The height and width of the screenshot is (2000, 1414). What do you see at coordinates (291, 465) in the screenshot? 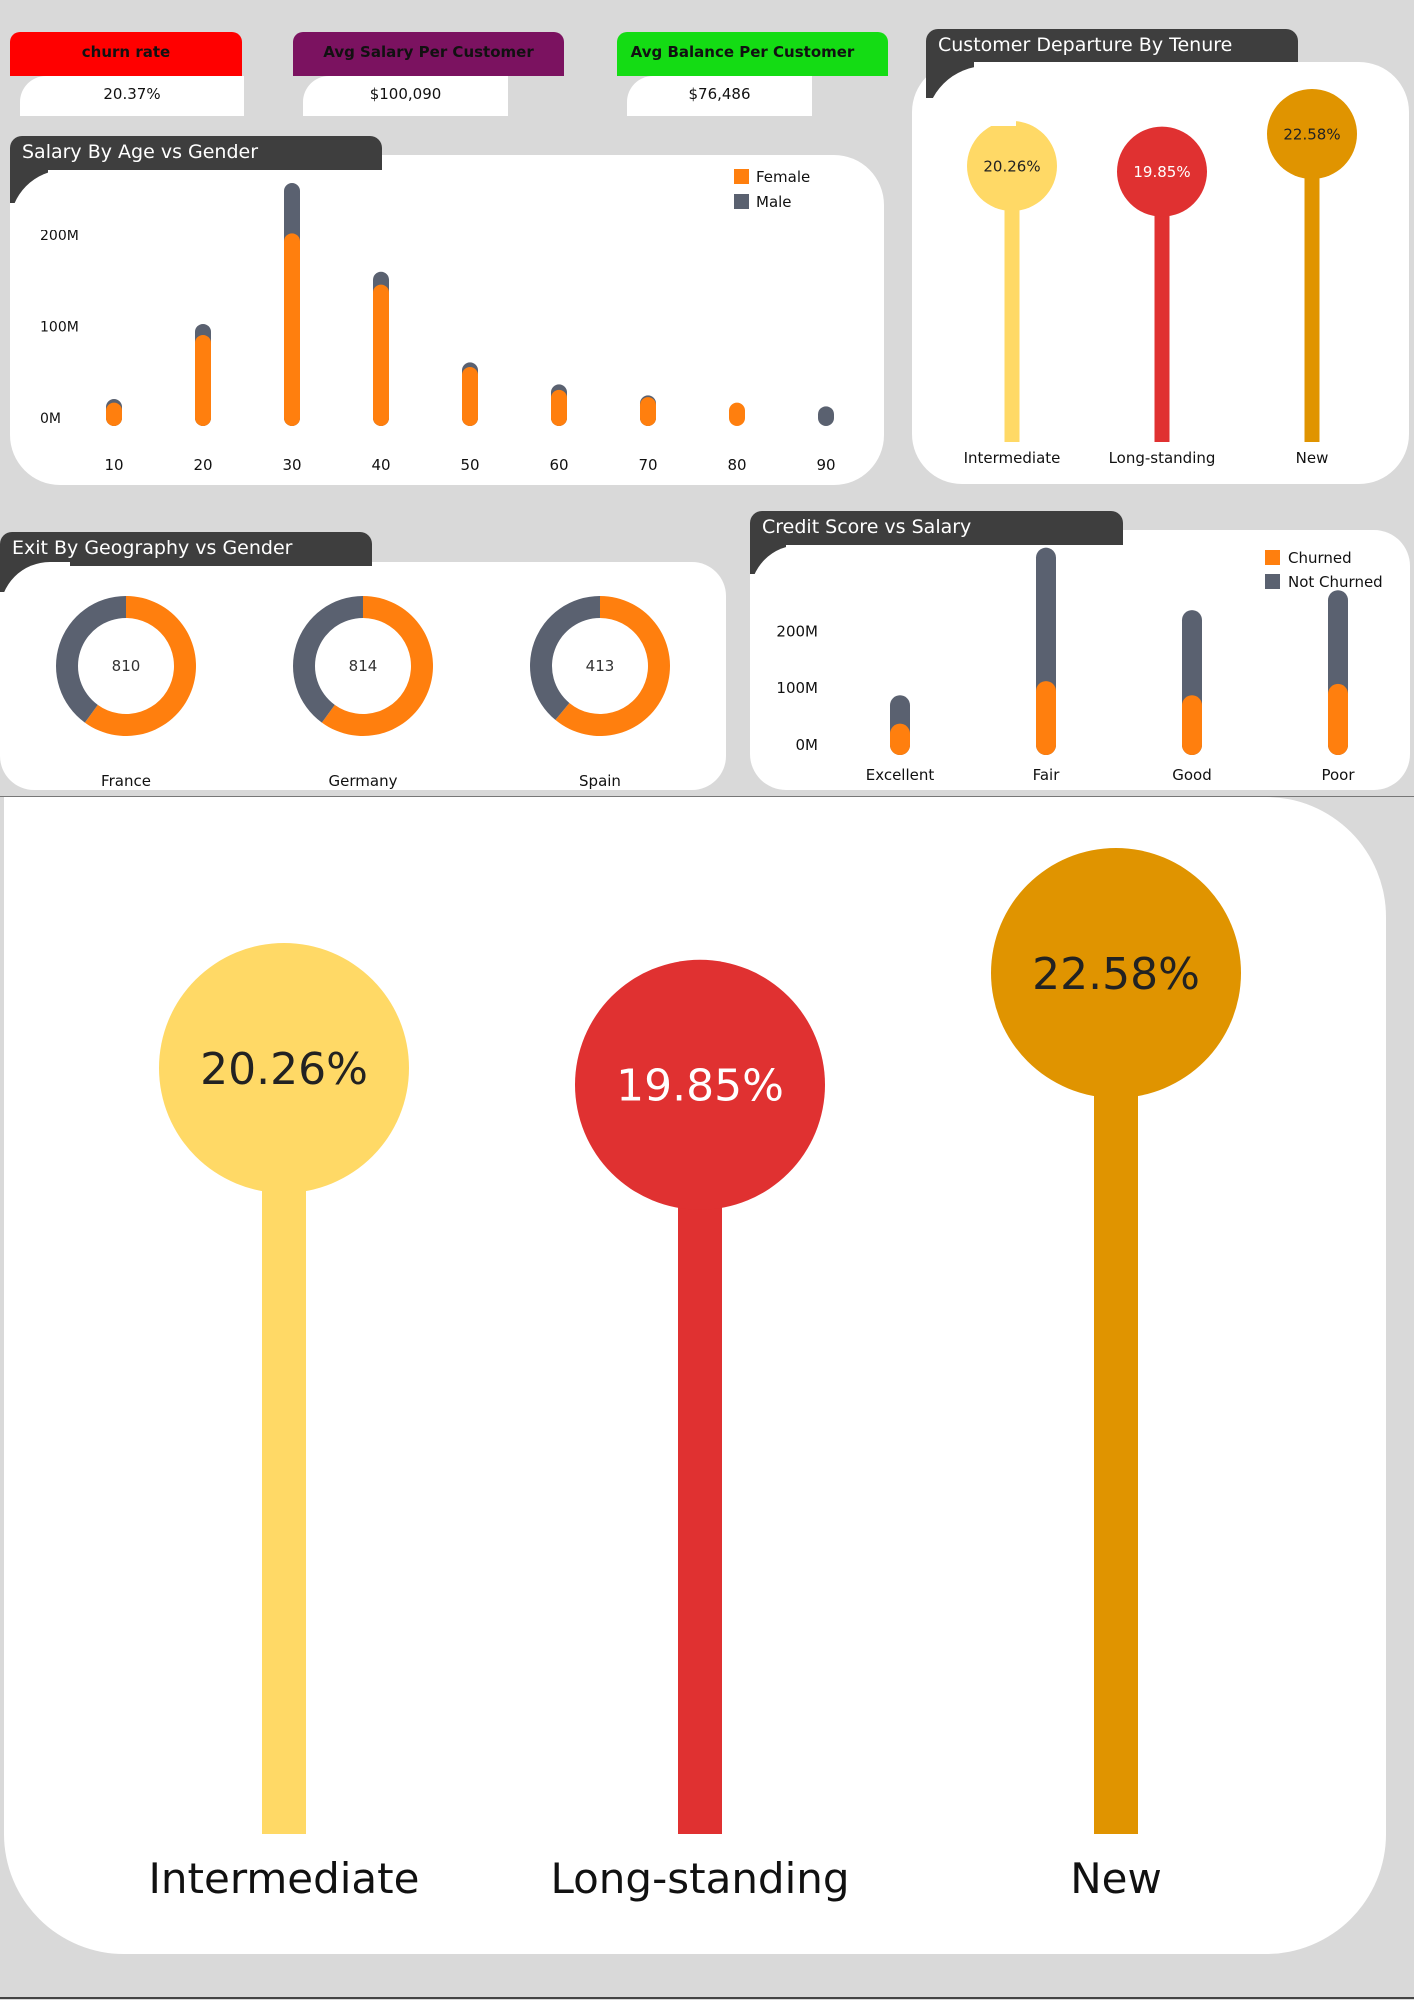
I see `x-tick-label: 30` at bounding box center [291, 465].